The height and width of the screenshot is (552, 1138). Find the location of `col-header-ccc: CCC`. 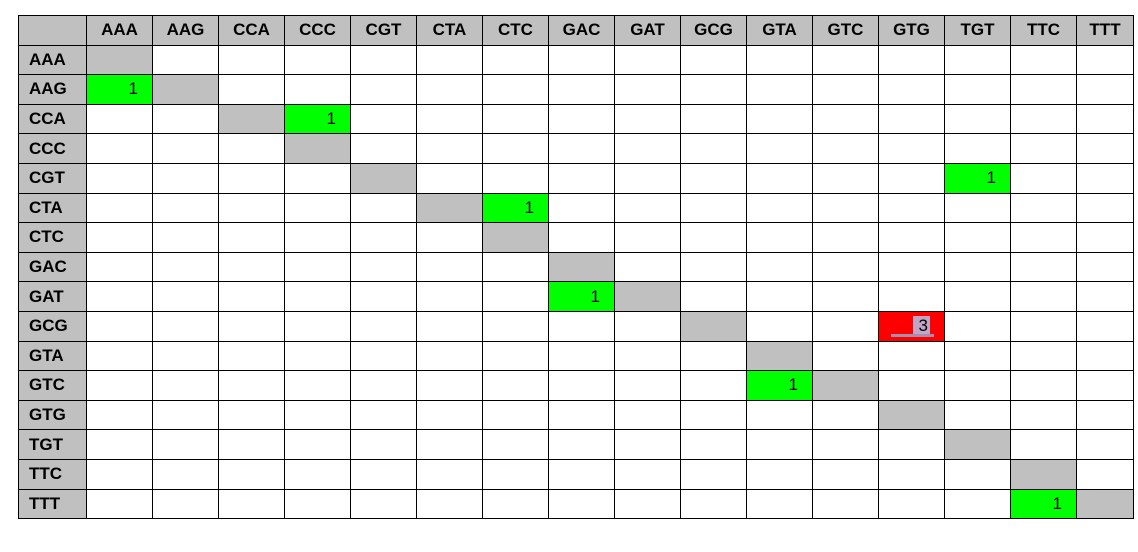

col-header-ccc: CCC is located at coordinates (317, 30).